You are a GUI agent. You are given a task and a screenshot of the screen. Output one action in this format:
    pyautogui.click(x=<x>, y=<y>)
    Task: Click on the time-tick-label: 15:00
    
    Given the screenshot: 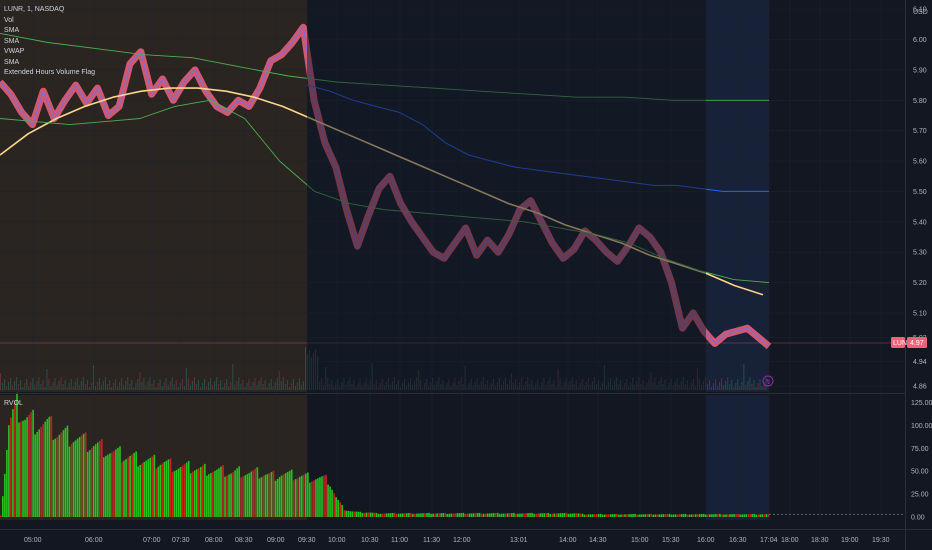 What is the action you would take?
    pyautogui.click(x=640, y=540)
    